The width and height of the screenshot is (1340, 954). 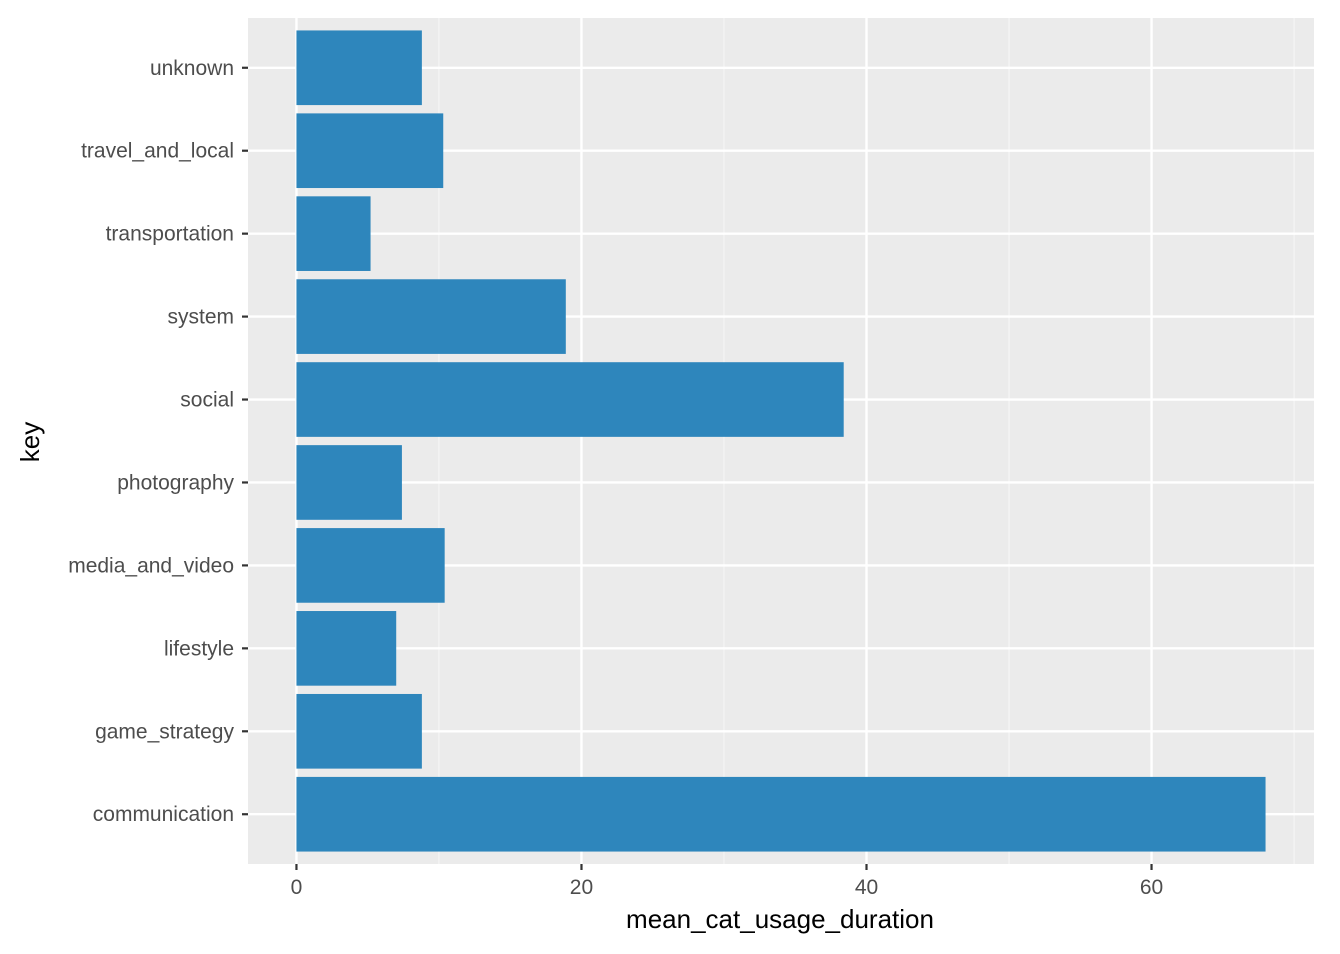 What do you see at coordinates (431, 316) in the screenshot?
I see `bar-system` at bounding box center [431, 316].